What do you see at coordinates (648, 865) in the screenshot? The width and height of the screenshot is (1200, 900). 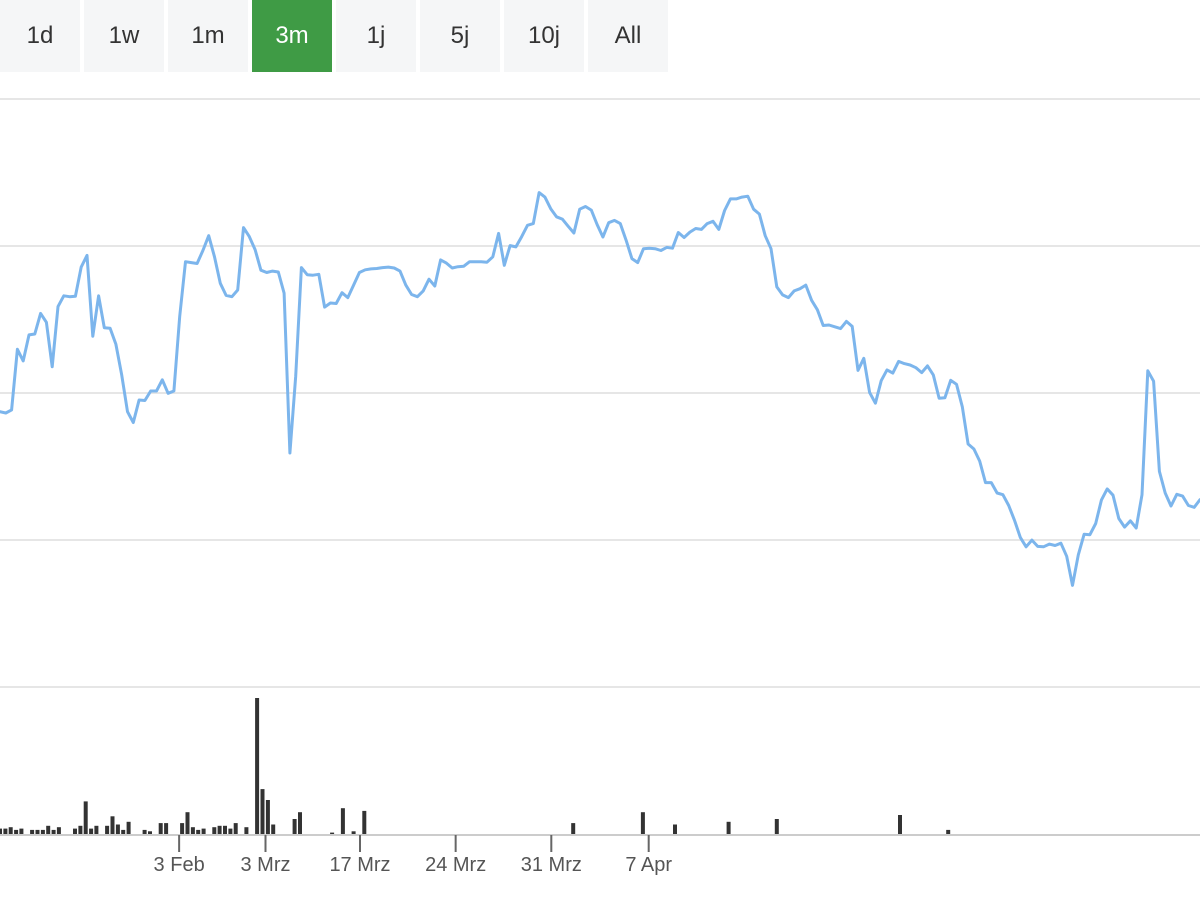 I see `x-tick-label: 7 Apr` at bounding box center [648, 865].